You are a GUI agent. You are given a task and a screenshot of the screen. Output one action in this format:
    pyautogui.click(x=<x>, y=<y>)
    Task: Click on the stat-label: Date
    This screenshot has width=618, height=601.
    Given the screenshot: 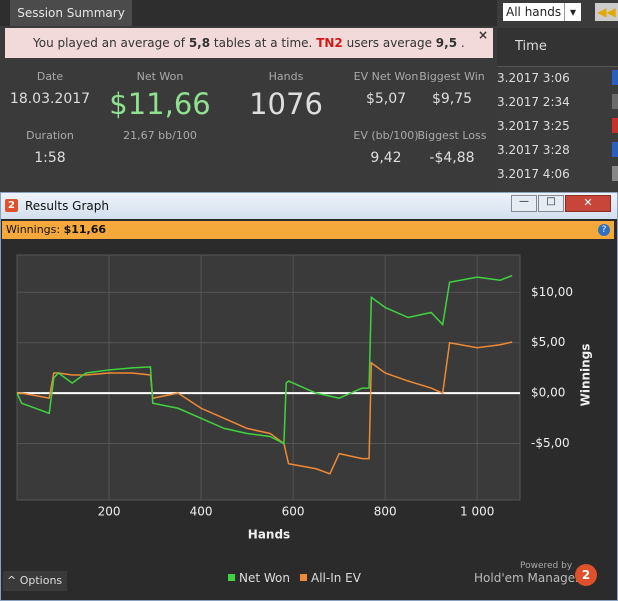 What is the action you would take?
    pyautogui.click(x=50, y=76)
    